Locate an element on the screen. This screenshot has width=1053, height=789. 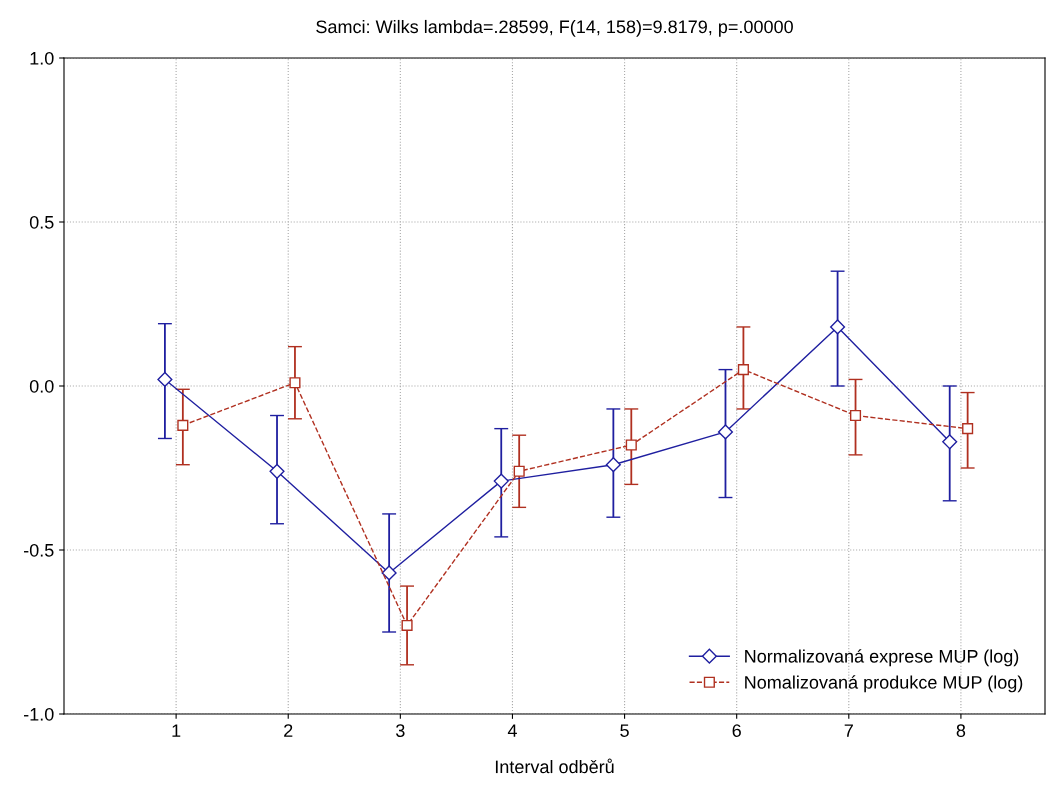
x-tick-label: 2 is located at coordinates (288, 730).